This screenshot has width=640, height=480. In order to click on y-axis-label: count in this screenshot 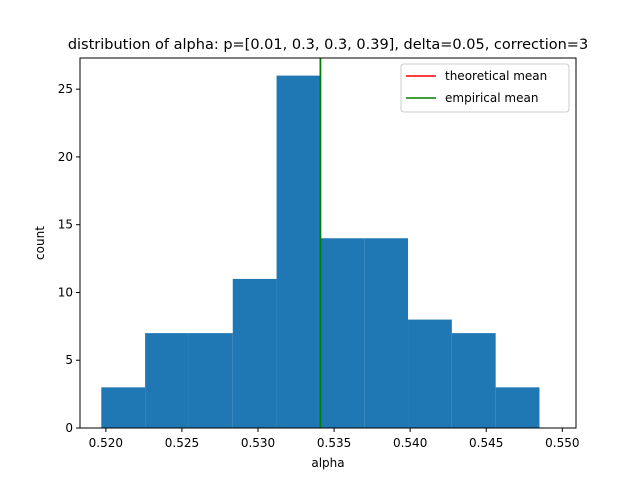, I will do `click(40, 243)`.